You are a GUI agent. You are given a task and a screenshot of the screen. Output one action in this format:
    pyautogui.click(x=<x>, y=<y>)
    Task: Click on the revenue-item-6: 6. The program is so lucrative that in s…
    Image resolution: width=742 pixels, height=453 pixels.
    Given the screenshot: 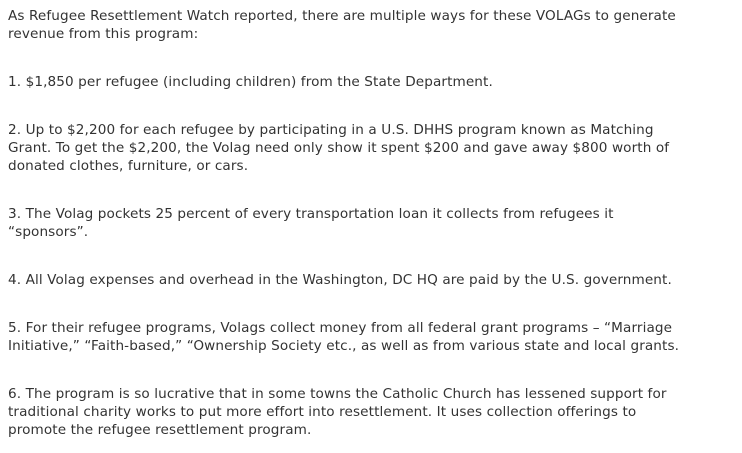 What is the action you would take?
    pyautogui.click(x=337, y=412)
    